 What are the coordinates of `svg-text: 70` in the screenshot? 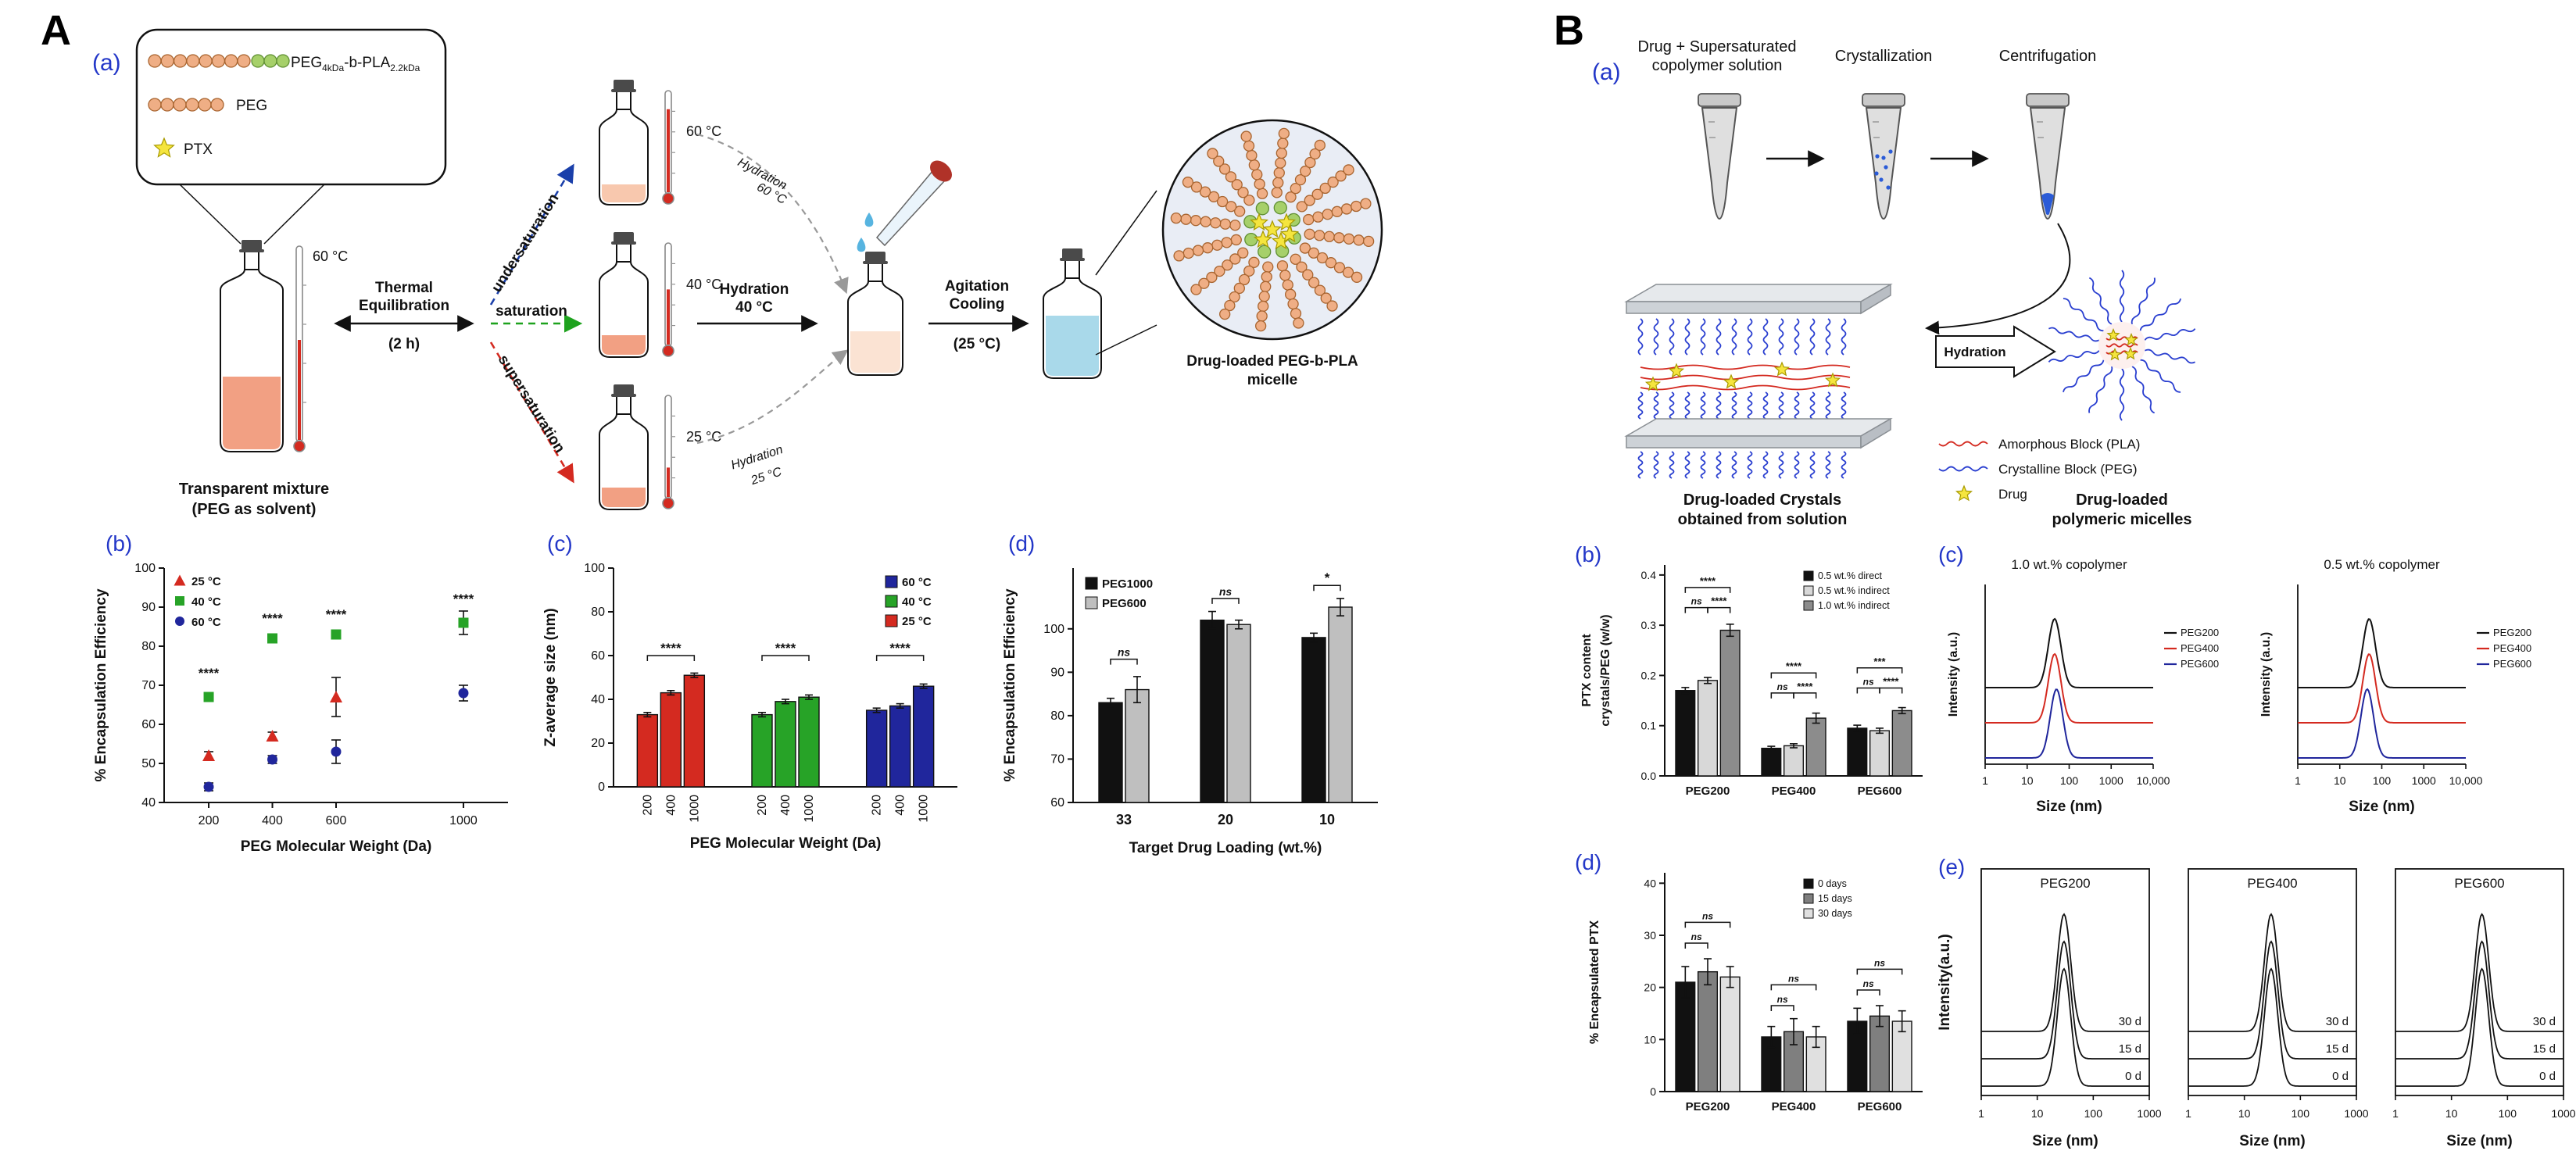 It's located at (1057, 759).